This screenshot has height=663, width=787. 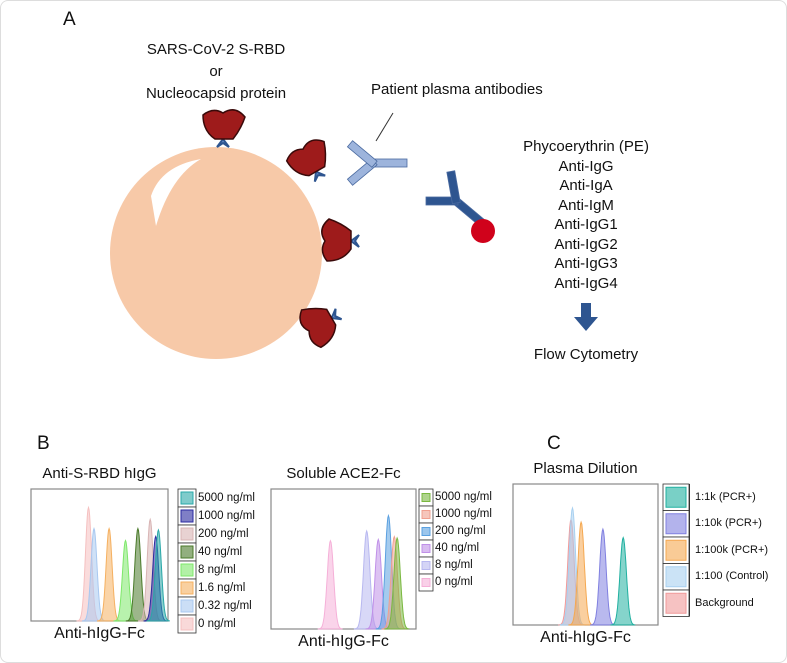 I want to click on down-arrow-icon, so click(x=586, y=317).